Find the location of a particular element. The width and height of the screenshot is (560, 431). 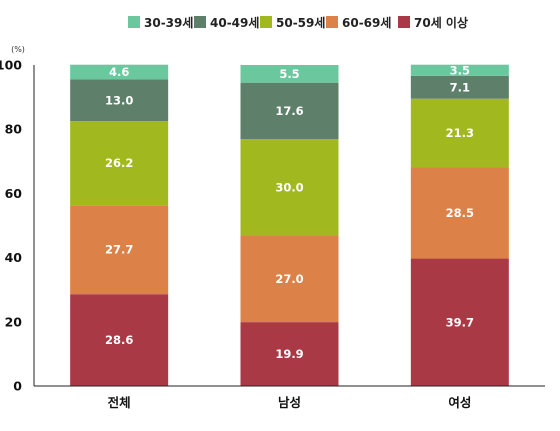

y-tick-label: 0 is located at coordinates (17, 386).